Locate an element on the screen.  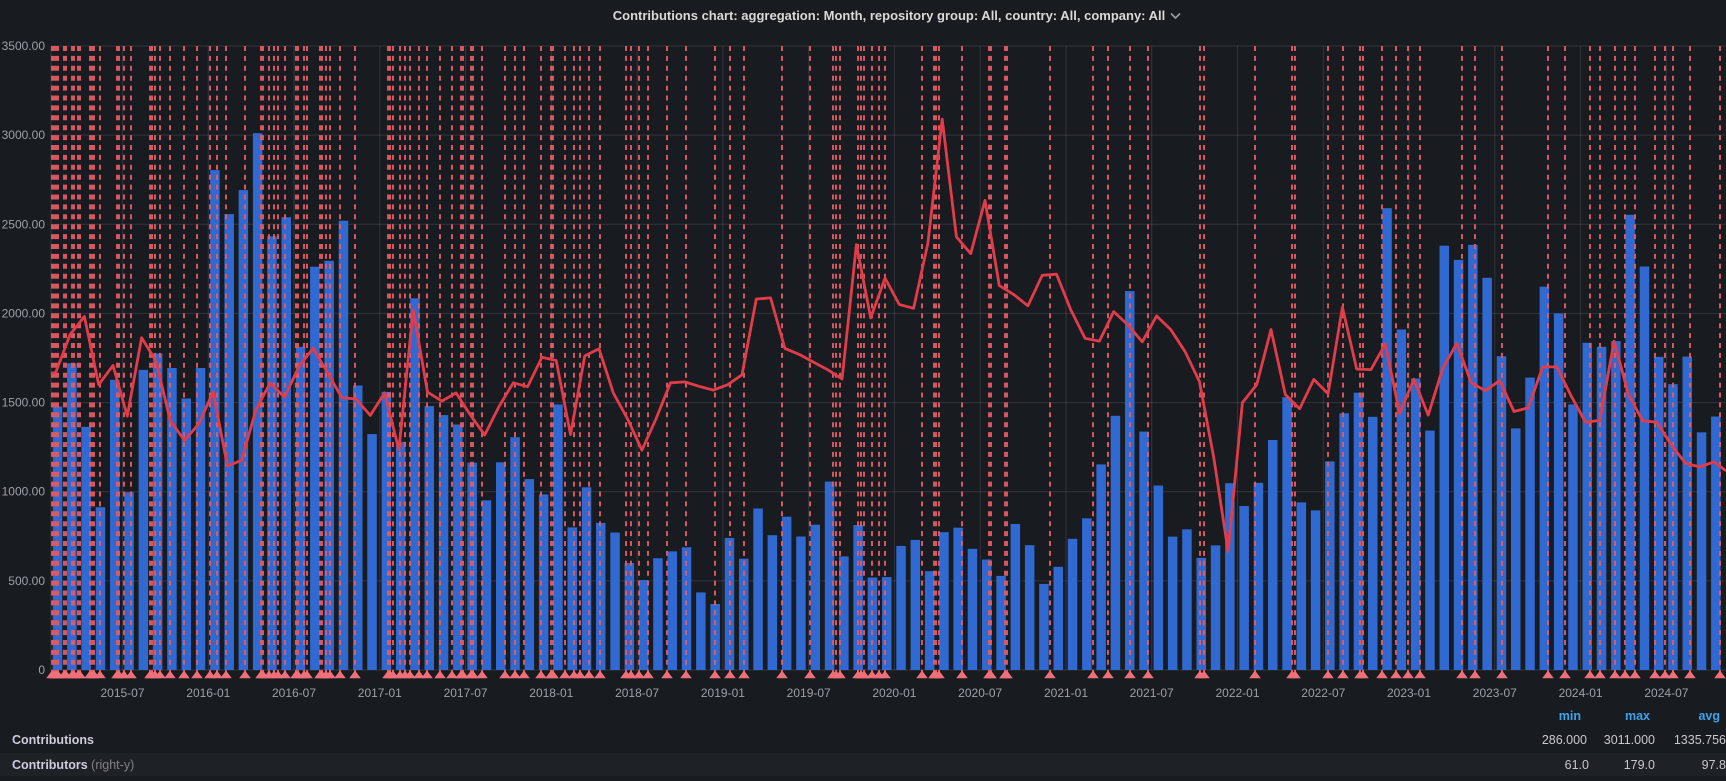
svg-text: 2022-01 is located at coordinates (1237, 693).